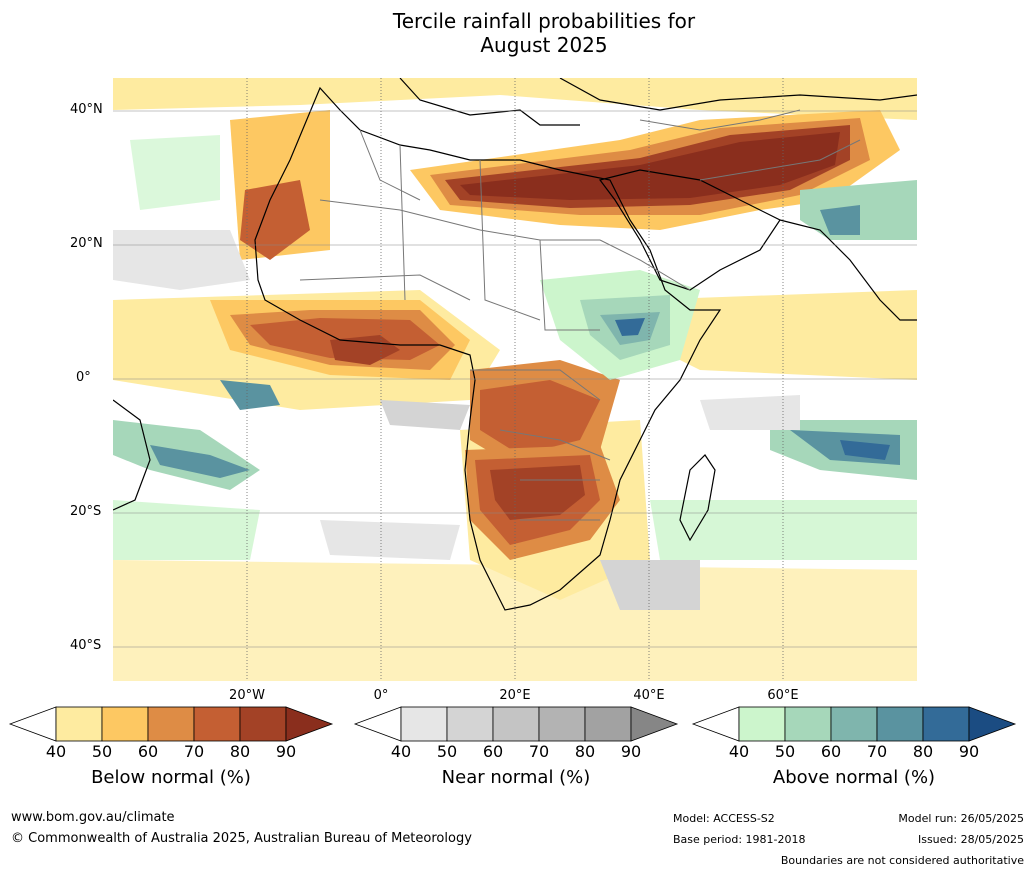 The image size is (1035, 873). I want to click on footer-model: Model: ACCESS-S2, so click(724, 818).